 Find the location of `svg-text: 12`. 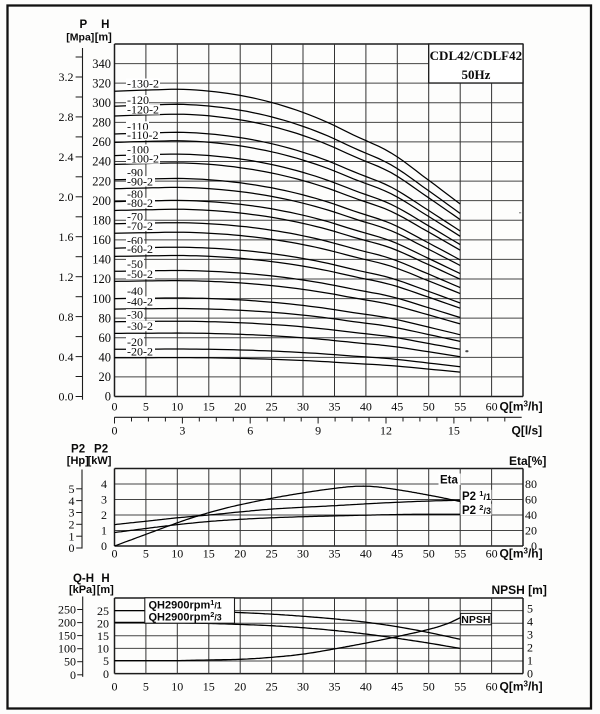

svg-text: 12 is located at coordinates (386, 430).